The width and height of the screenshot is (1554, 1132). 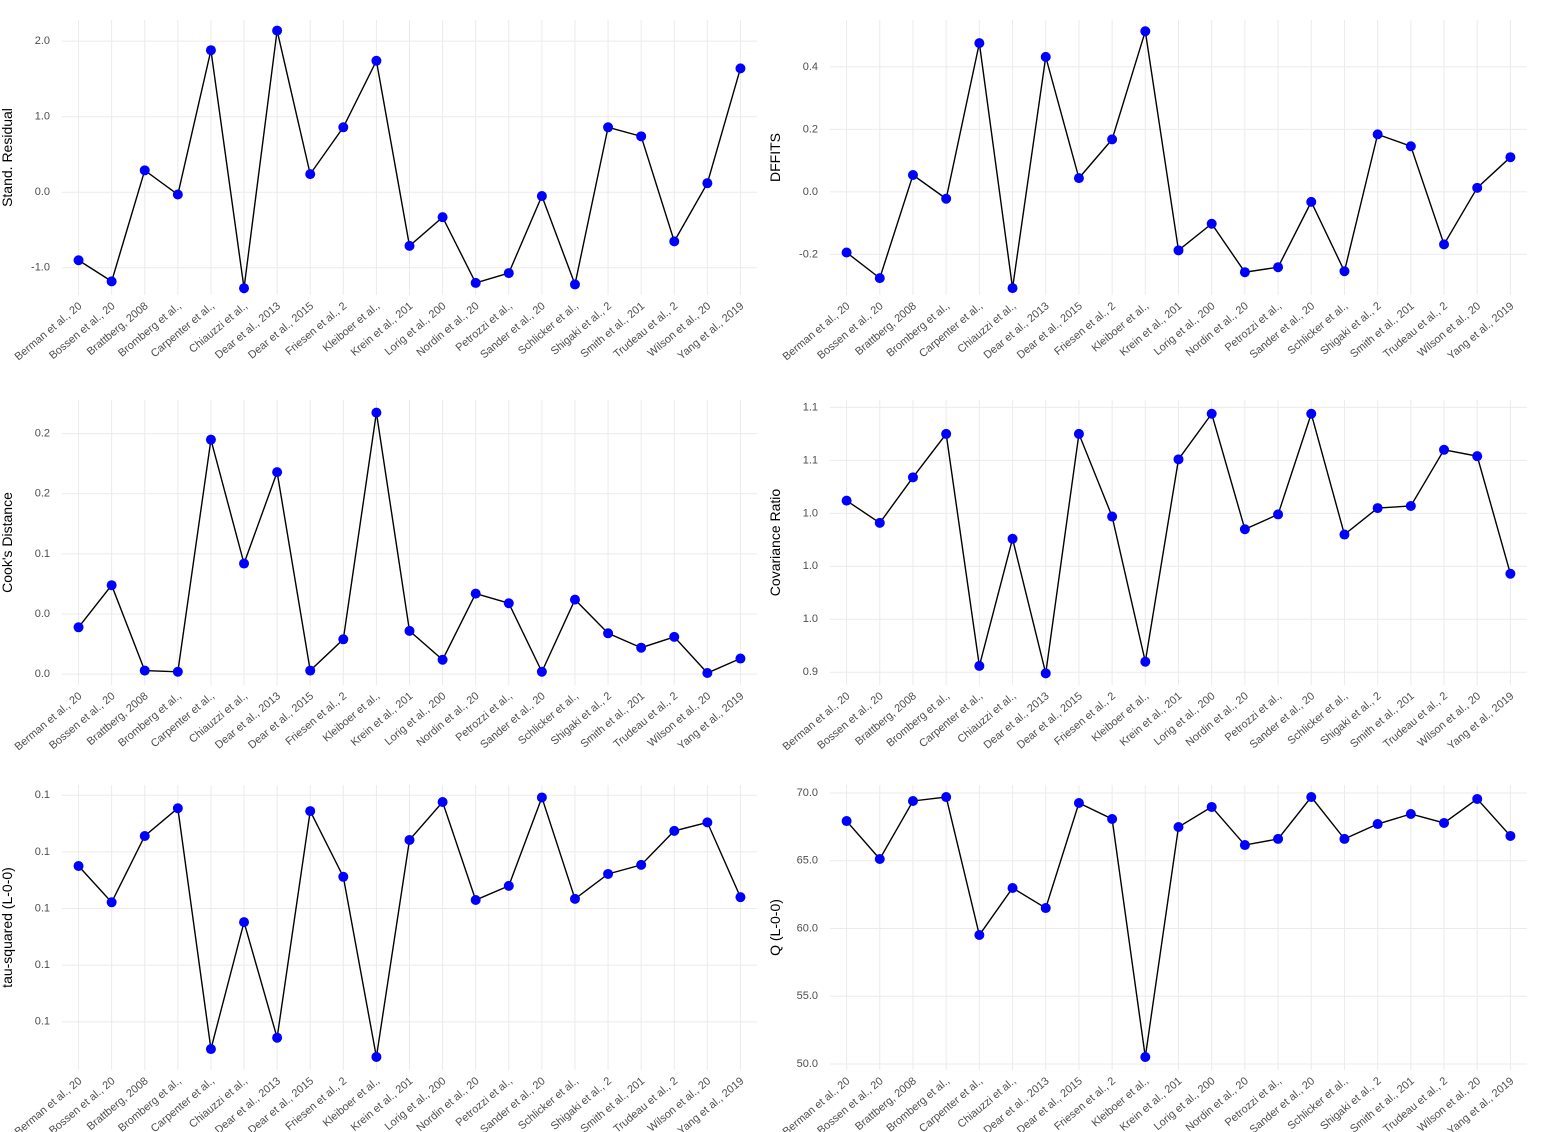 What do you see at coordinates (807, 861) in the screenshot?
I see `y-tick-label: 65.0` at bounding box center [807, 861].